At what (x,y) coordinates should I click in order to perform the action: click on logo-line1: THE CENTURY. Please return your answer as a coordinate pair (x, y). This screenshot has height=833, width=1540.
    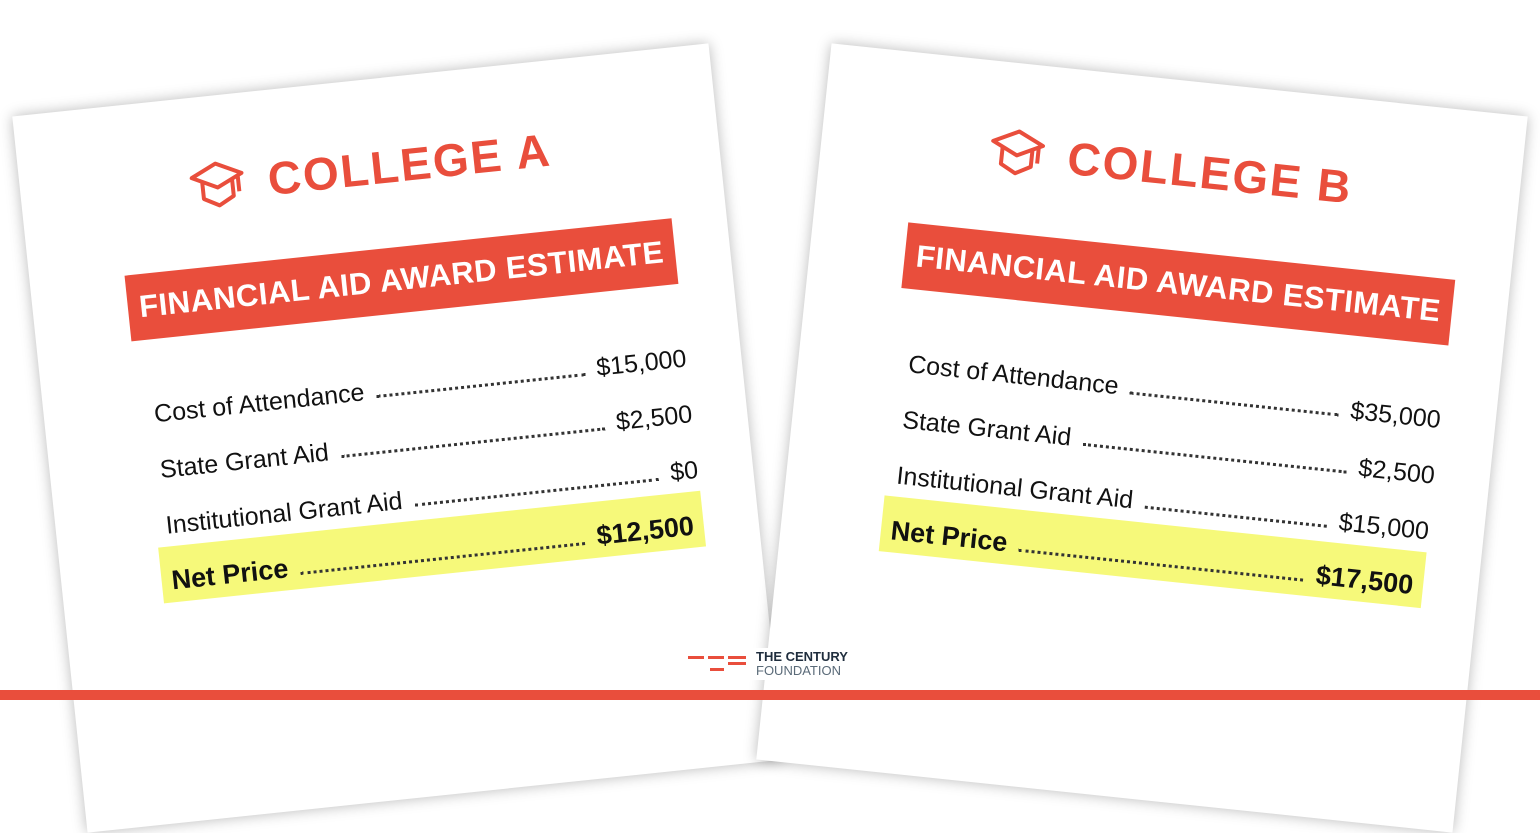
    Looking at the image, I should click on (802, 656).